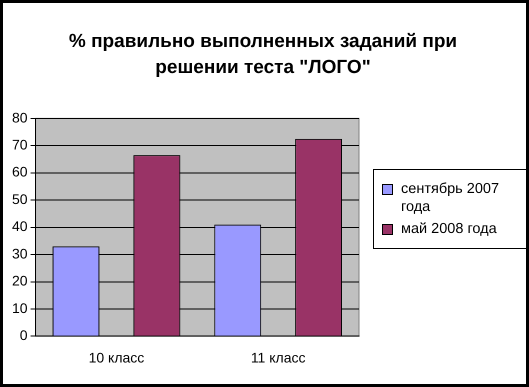  What do you see at coordinates (20, 226) in the screenshot?
I see `y-tick-label: 40` at bounding box center [20, 226].